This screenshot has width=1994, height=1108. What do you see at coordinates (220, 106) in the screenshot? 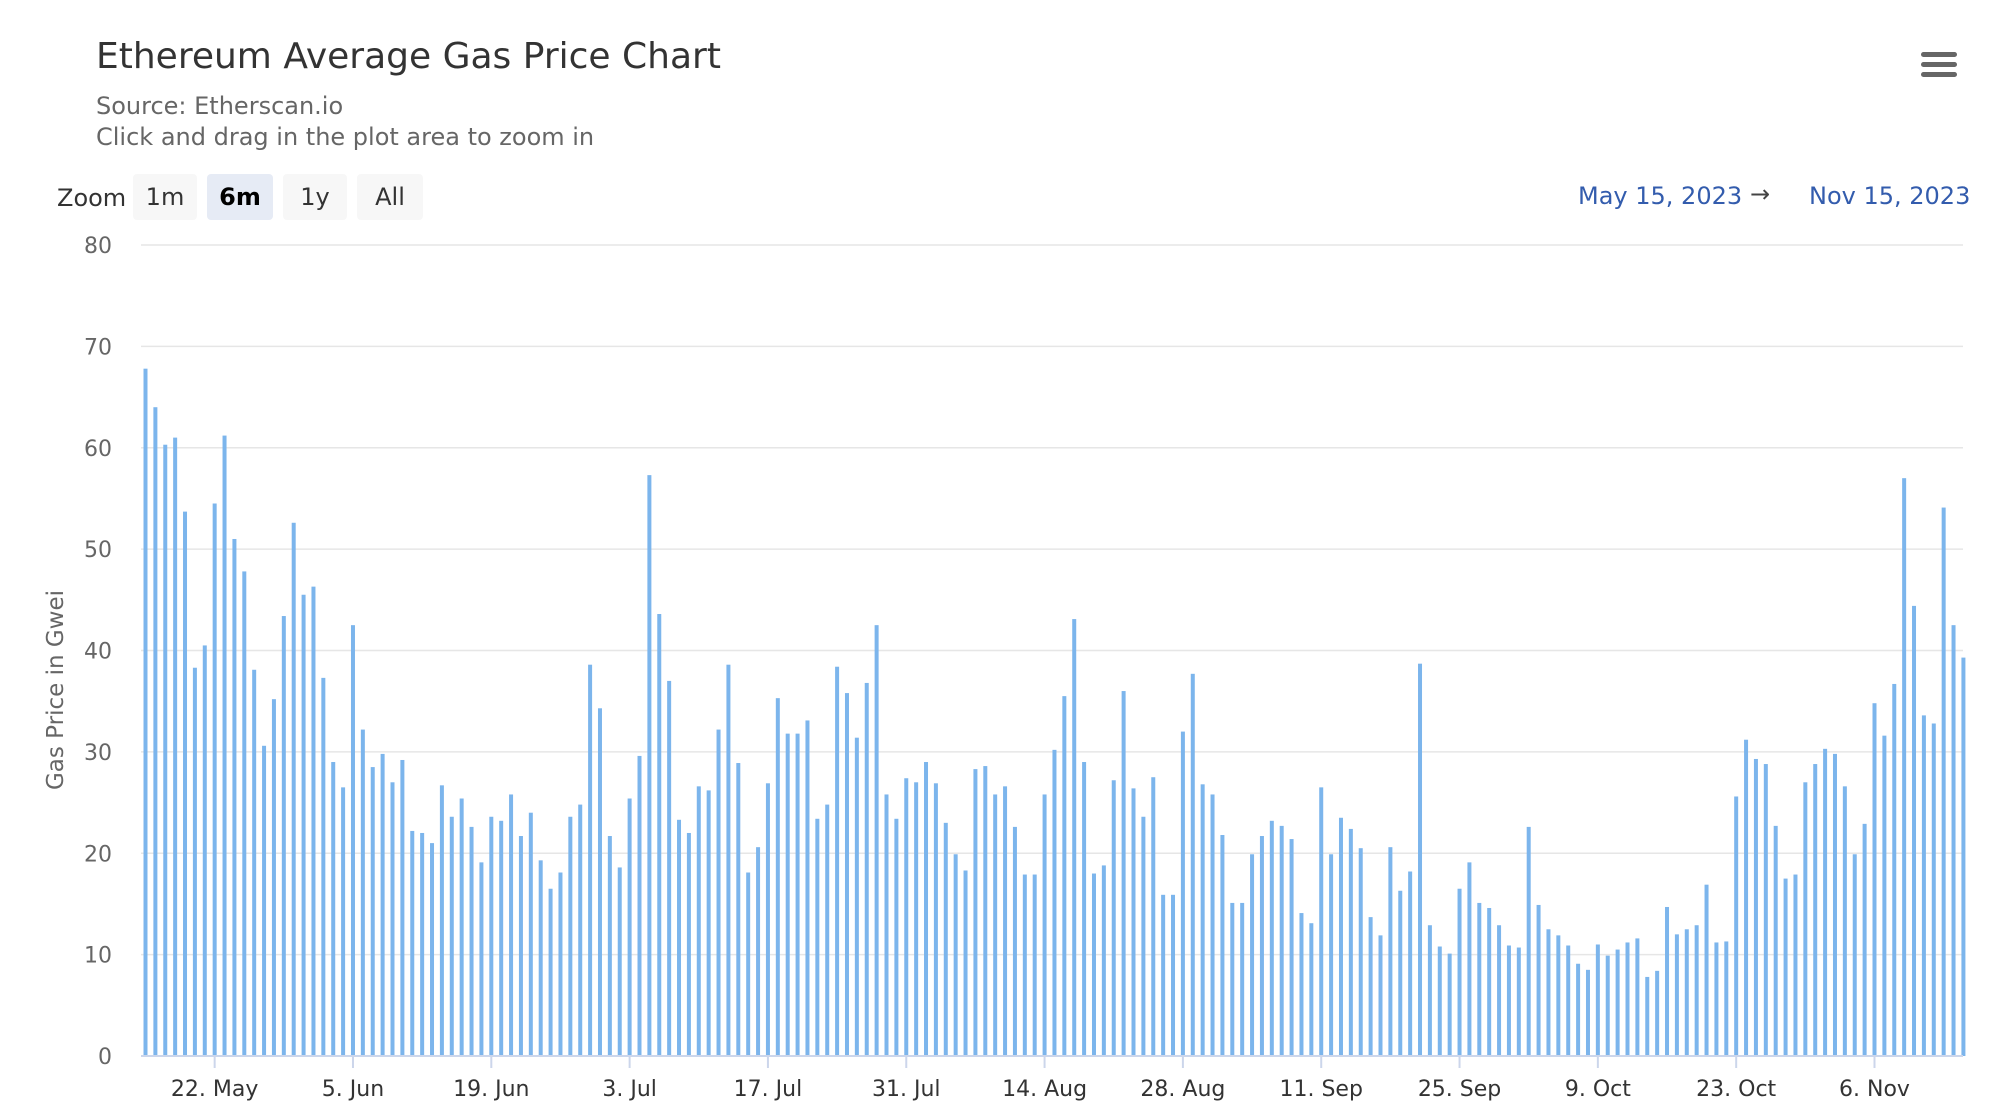
I see `chart-source: Source: Etherscan.io` at bounding box center [220, 106].